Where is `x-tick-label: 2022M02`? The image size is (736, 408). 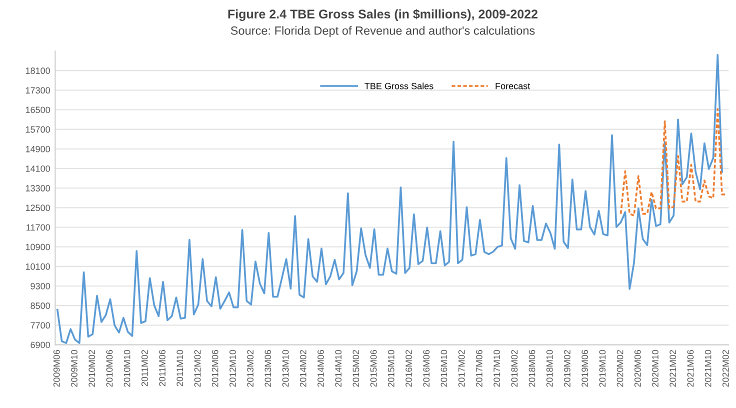
x-tick-label: 2022M02 is located at coordinates (725, 368).